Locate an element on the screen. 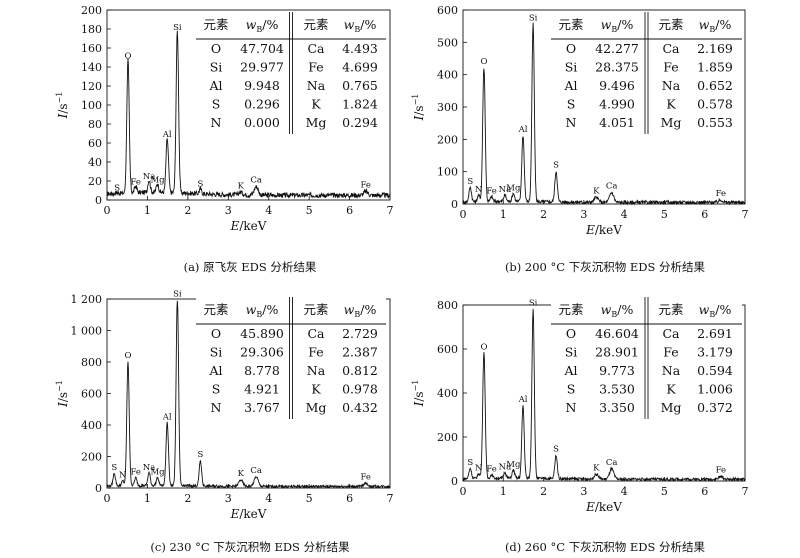 The image size is (800, 558). table-cell: 3.350 is located at coordinates (617, 407).